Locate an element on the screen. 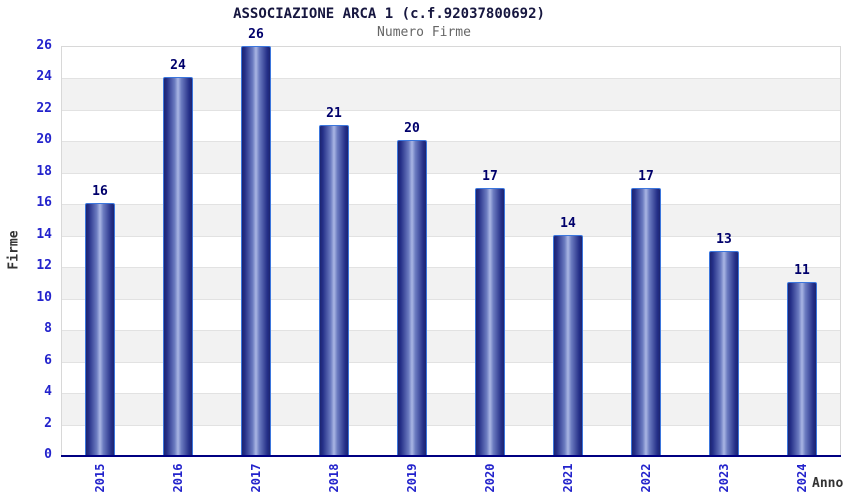 Image resolution: width=850 pixels, height=500 pixels. bar-2022 is located at coordinates (646, 321).